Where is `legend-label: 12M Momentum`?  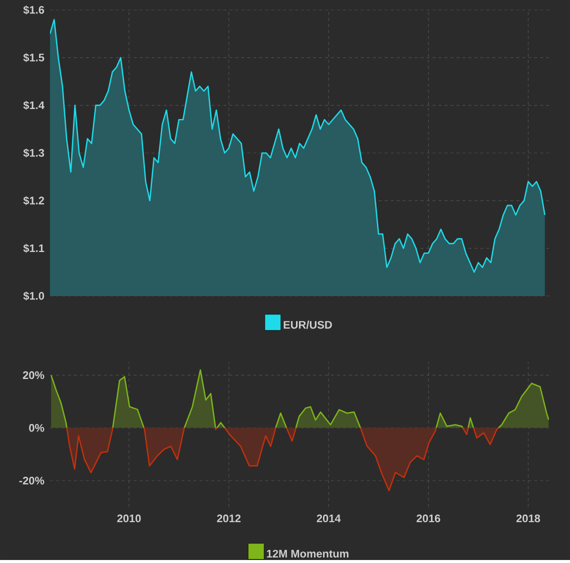 legend-label: 12M Momentum is located at coordinates (307, 554).